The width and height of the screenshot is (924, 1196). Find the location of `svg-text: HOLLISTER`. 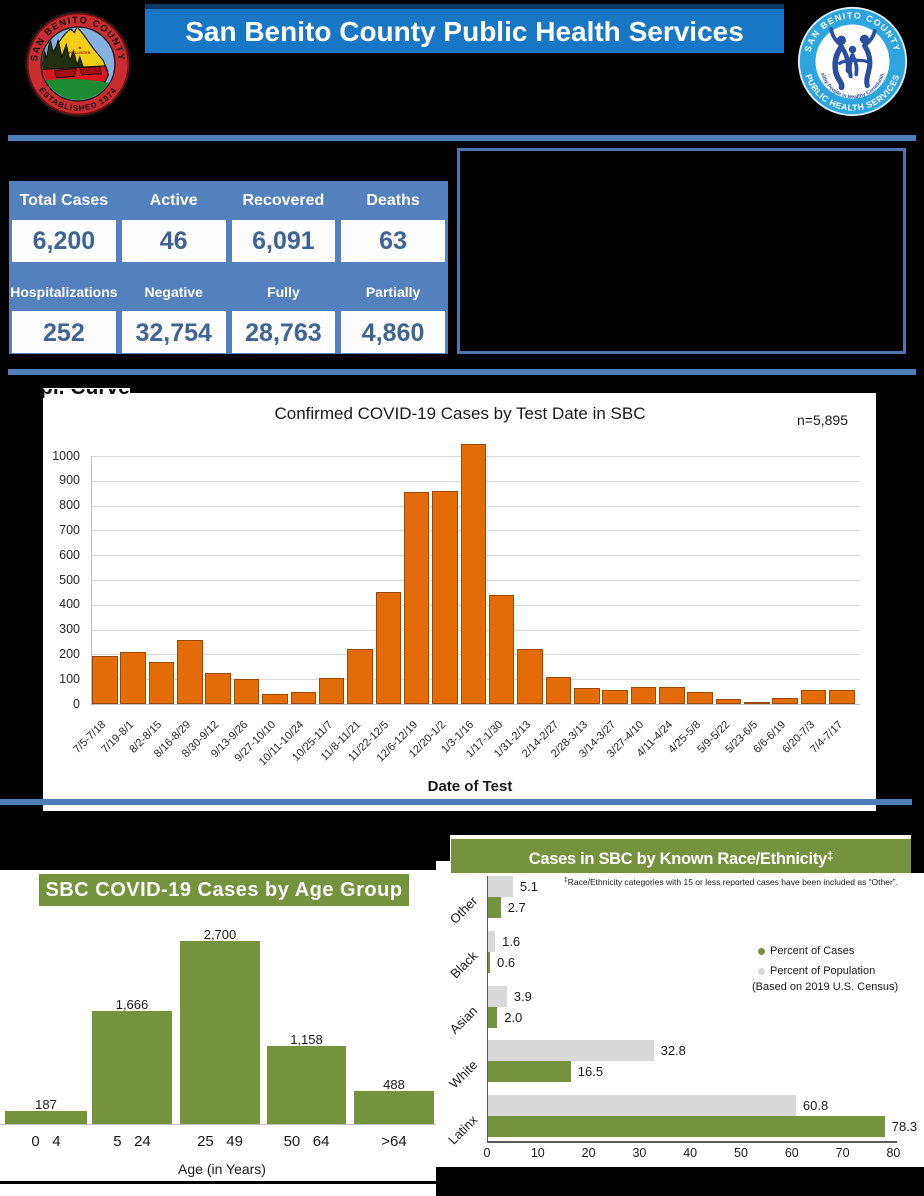

svg-text: HOLLISTER is located at coordinates (80, 53).